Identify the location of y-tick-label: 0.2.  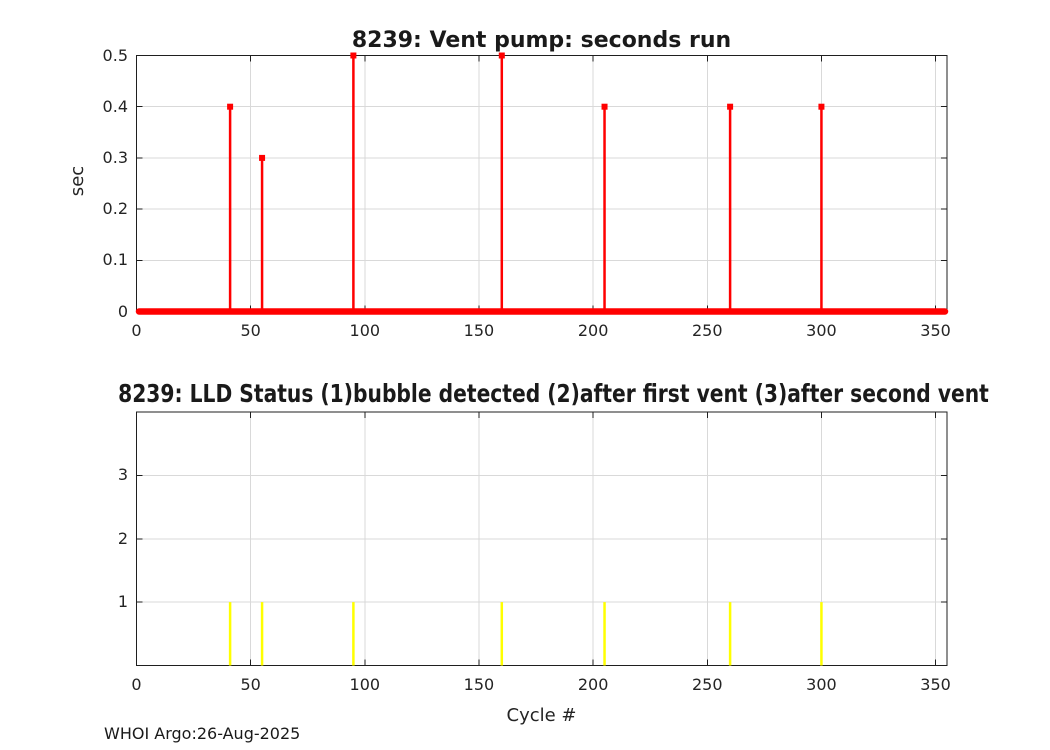
(115, 209).